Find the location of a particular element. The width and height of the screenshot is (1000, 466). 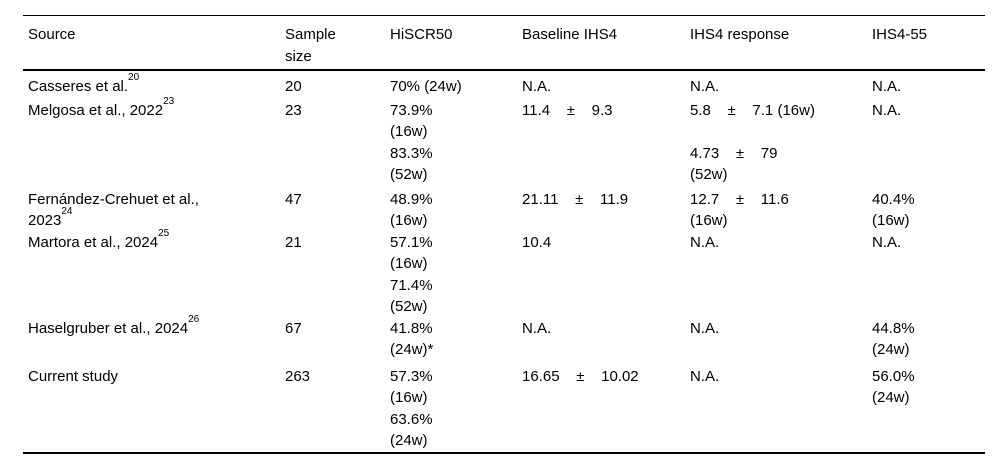

baseline-ihs4-cell: 16.65 ± 10.02 is located at coordinates (580, 376).